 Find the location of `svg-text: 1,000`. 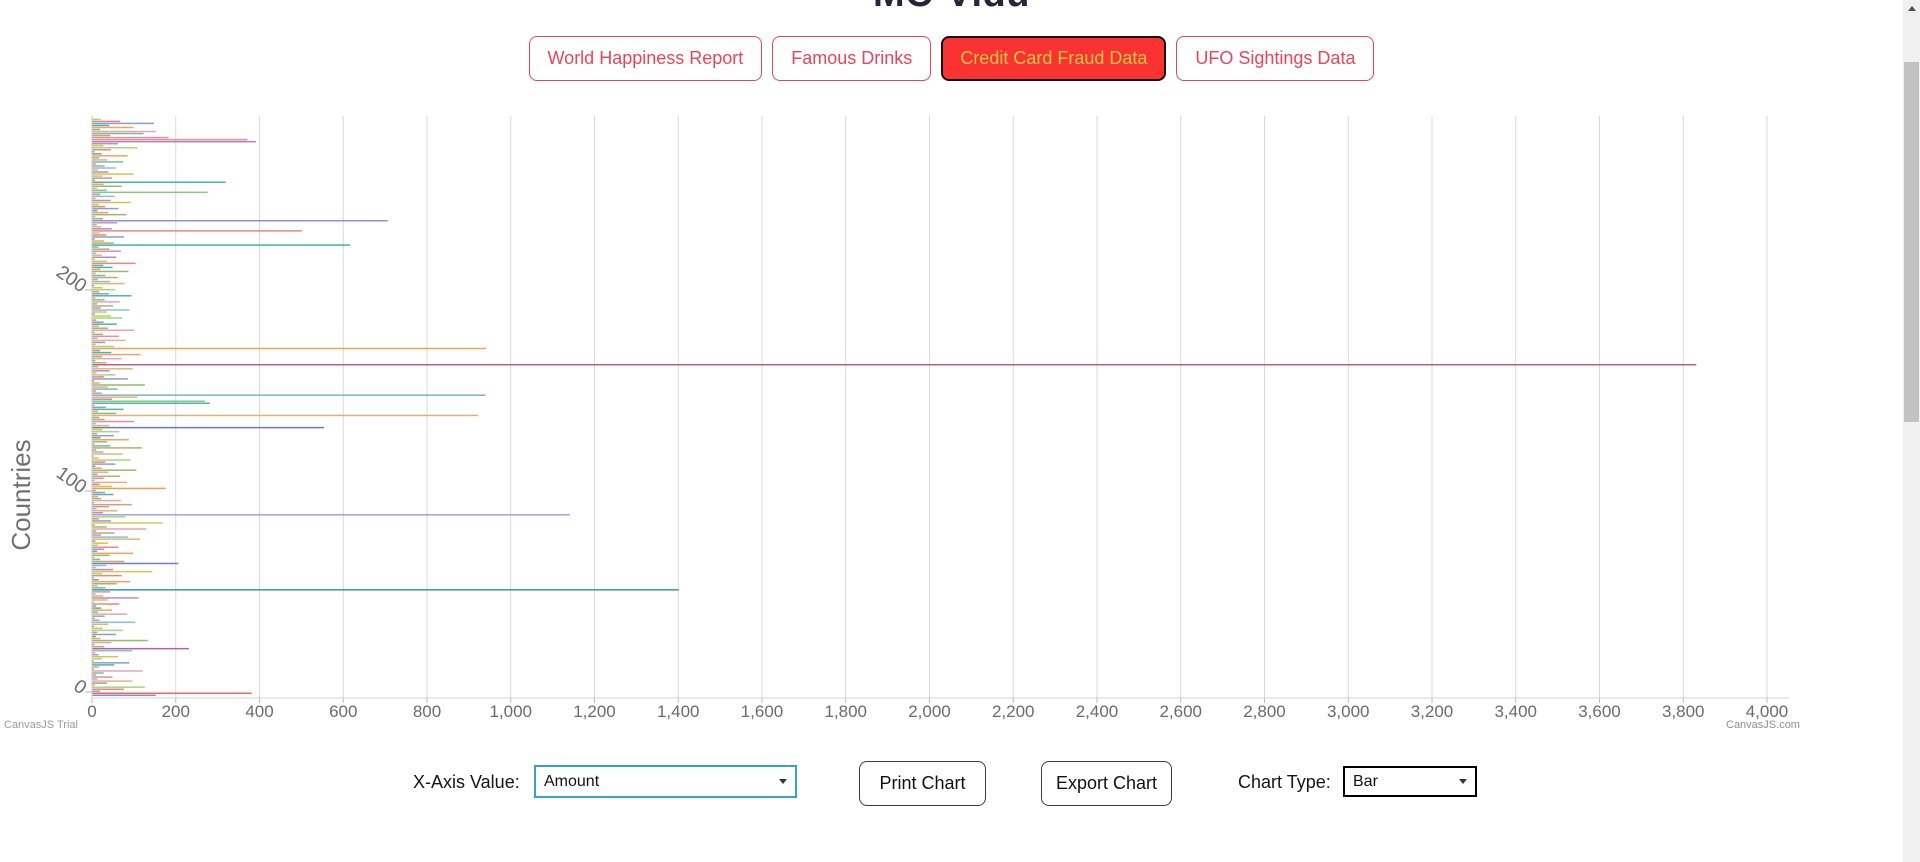

svg-text: 1,000 is located at coordinates (510, 711).